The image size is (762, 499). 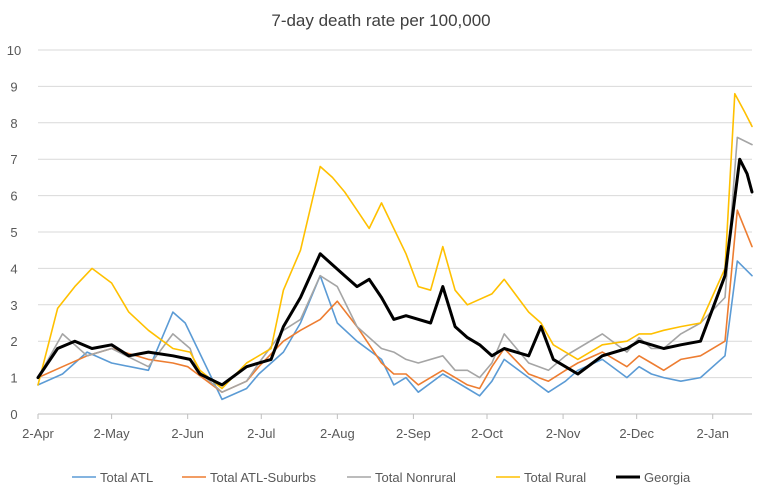 I want to click on x-tick-label: 2-Aug, so click(x=337, y=433).